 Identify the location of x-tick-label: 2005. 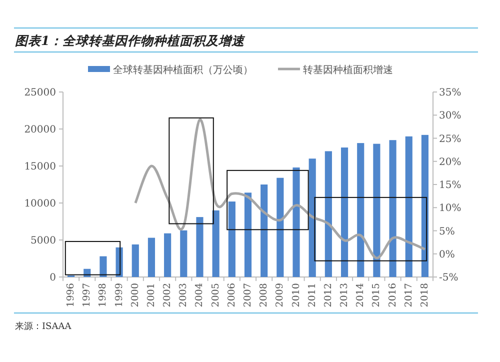
(216, 295).